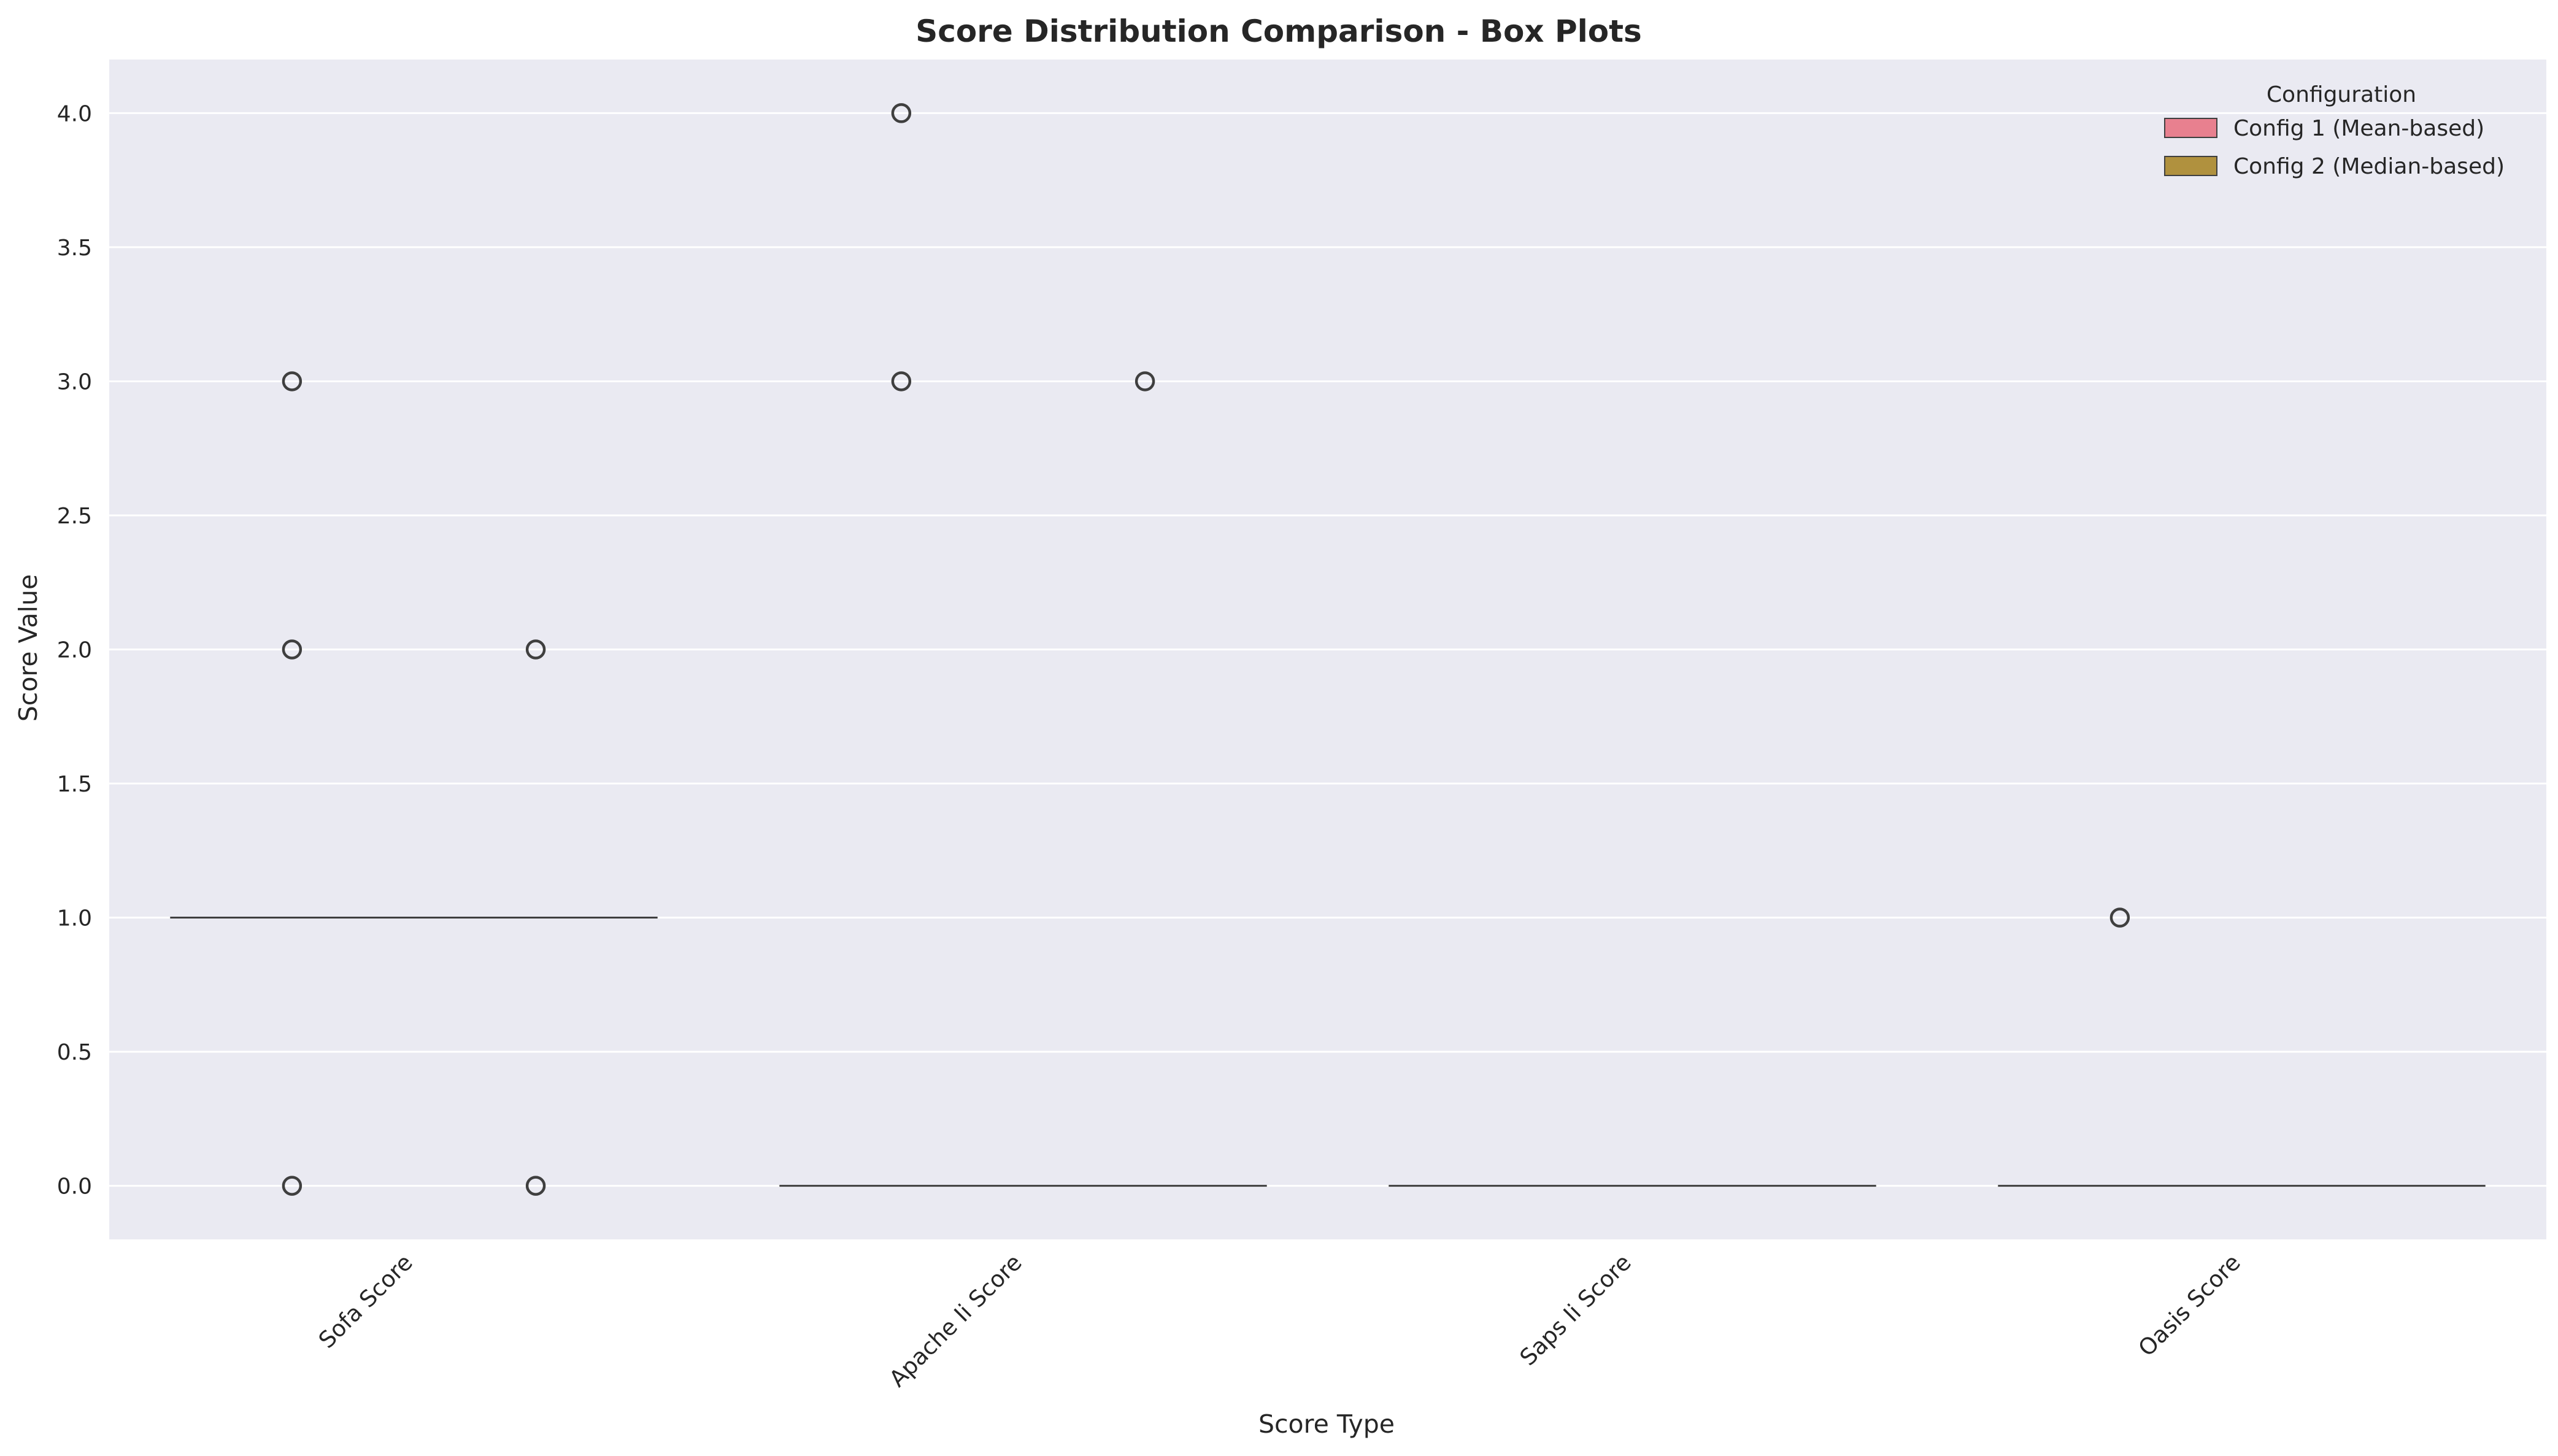 The height and width of the screenshot is (1456, 2558). What do you see at coordinates (28, 648) in the screenshot?
I see `y-axis-label: Score Value` at bounding box center [28, 648].